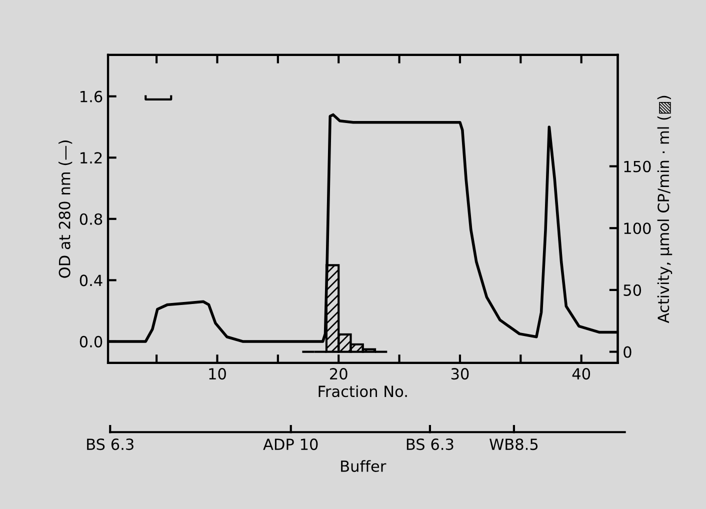  I want to click on text: ADP 10, so click(290, 444).